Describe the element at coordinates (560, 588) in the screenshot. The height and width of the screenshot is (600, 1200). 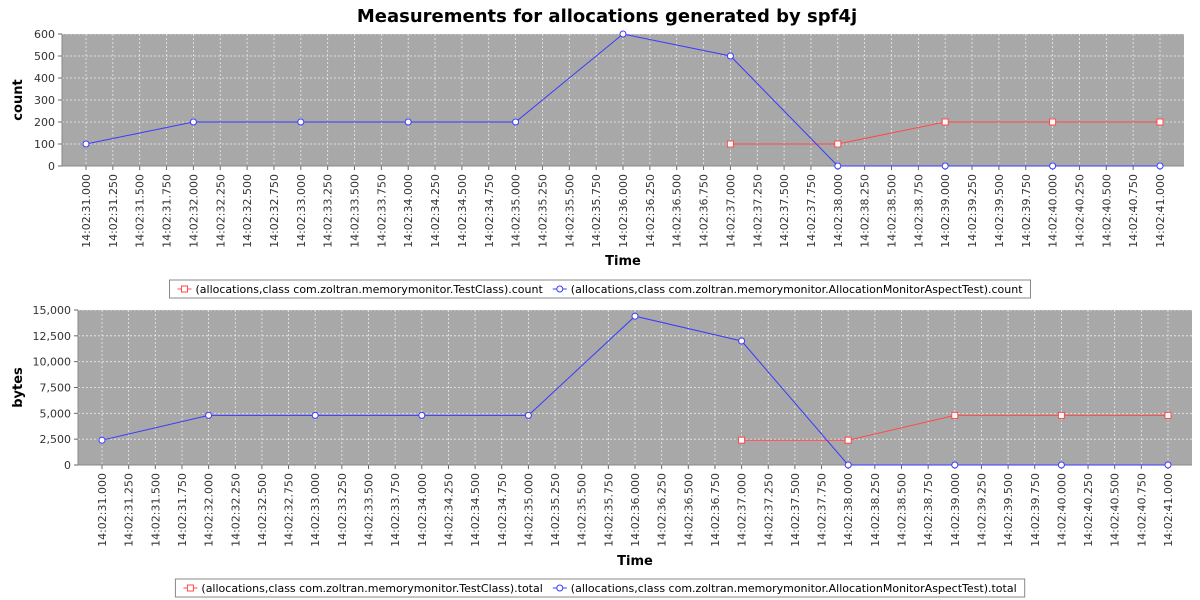
I see `legend-marker-circle` at that location.